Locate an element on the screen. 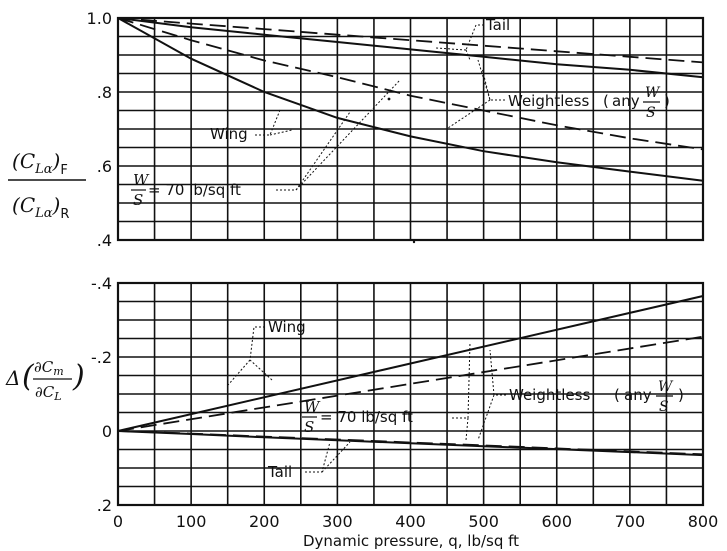  x-tick-label: 400 is located at coordinates (410, 521).